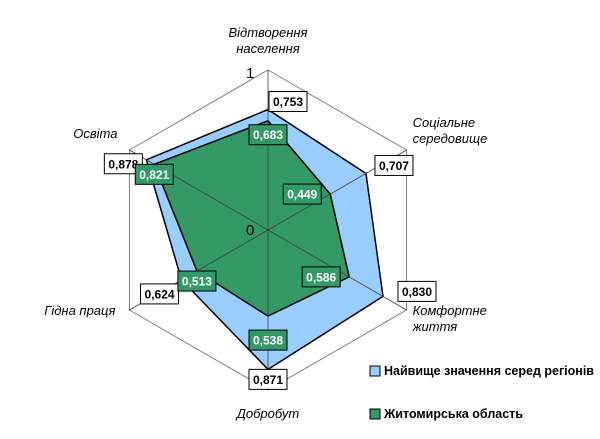  I want to click on data-label: 0,624, so click(160, 294).